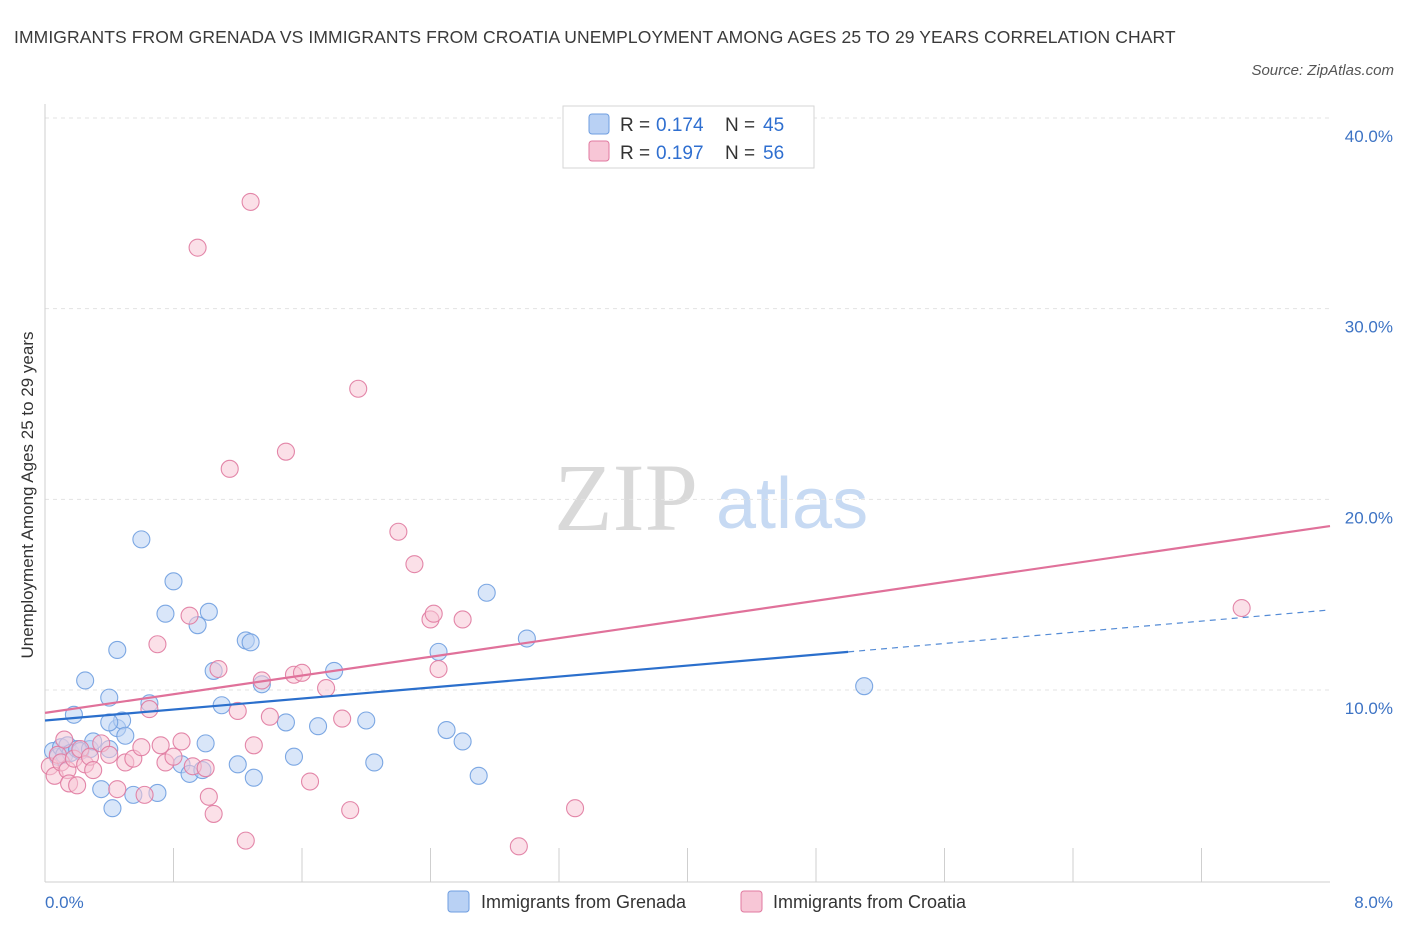  Describe the element at coordinates (64, 902) in the screenshot. I see `x-tick-label-0: 0.0%` at that location.